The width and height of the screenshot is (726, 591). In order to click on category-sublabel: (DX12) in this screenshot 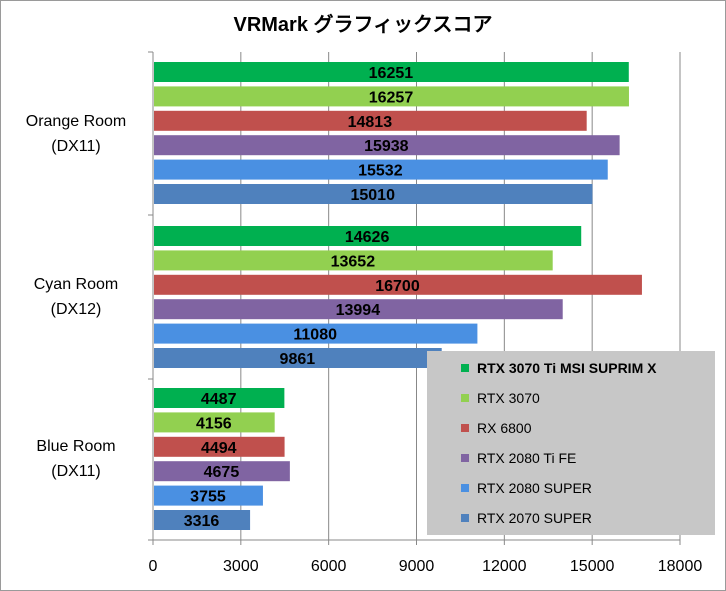, I will do `click(76, 309)`.